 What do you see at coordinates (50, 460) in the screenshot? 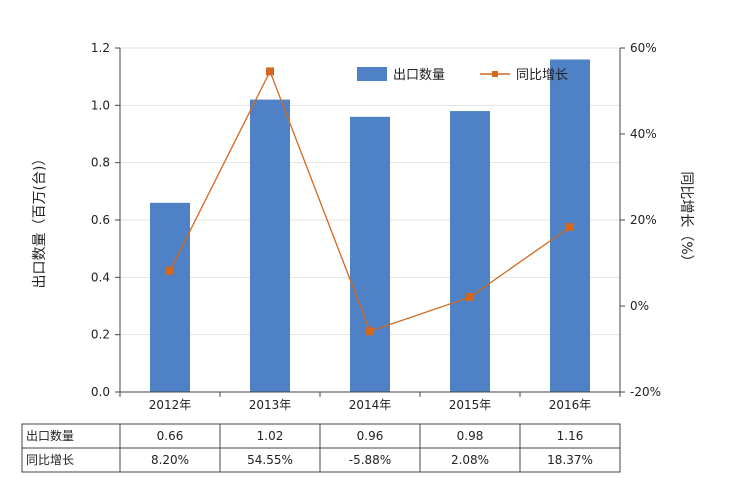
I see `table-row-label: 同比增长` at bounding box center [50, 460].